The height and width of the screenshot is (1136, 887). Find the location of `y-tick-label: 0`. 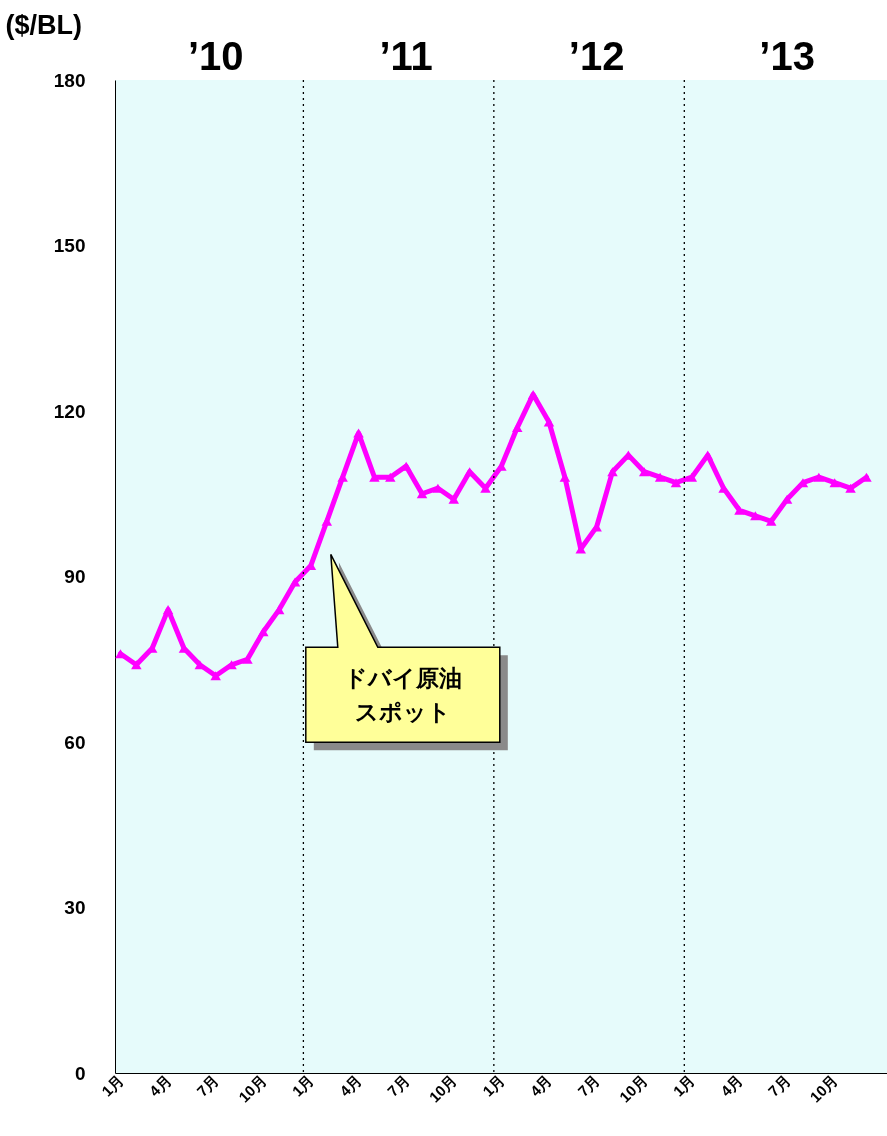

y-tick-label: 0 is located at coordinates (80, 1073).